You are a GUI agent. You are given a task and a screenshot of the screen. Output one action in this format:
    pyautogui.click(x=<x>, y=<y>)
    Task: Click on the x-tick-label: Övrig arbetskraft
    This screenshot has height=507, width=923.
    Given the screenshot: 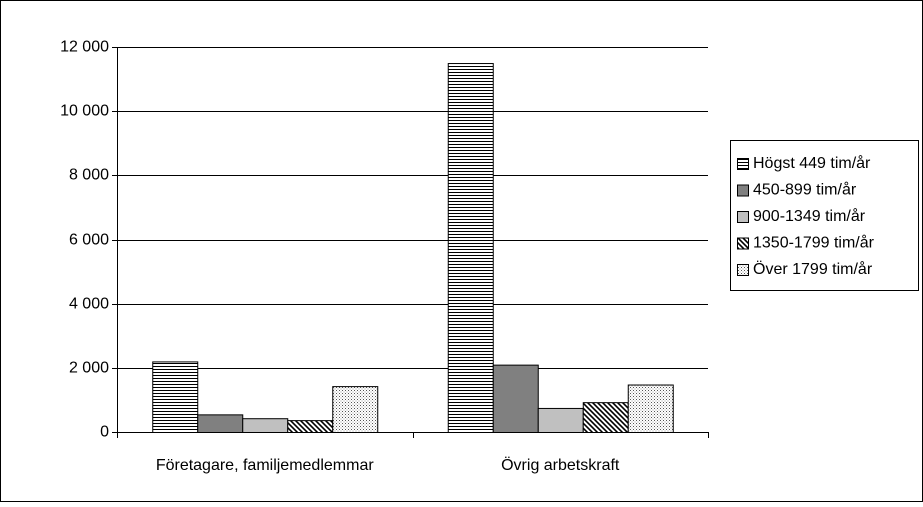 What is the action you would take?
    pyautogui.click(x=560, y=465)
    